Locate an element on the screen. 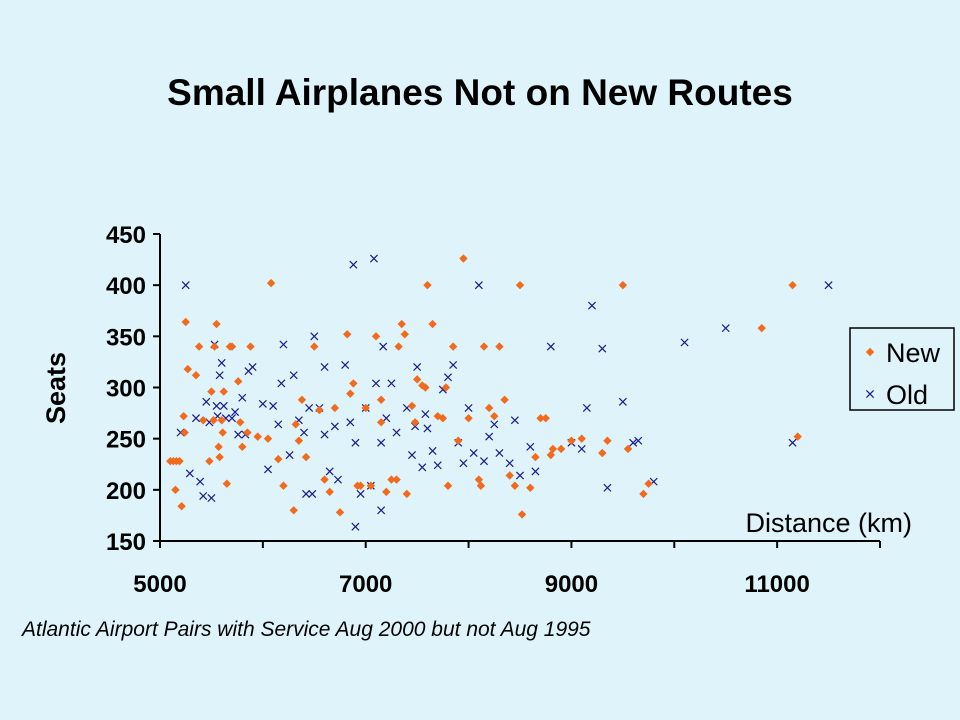 The width and height of the screenshot is (960, 720). x-tick-label: 11000 is located at coordinates (776, 584).